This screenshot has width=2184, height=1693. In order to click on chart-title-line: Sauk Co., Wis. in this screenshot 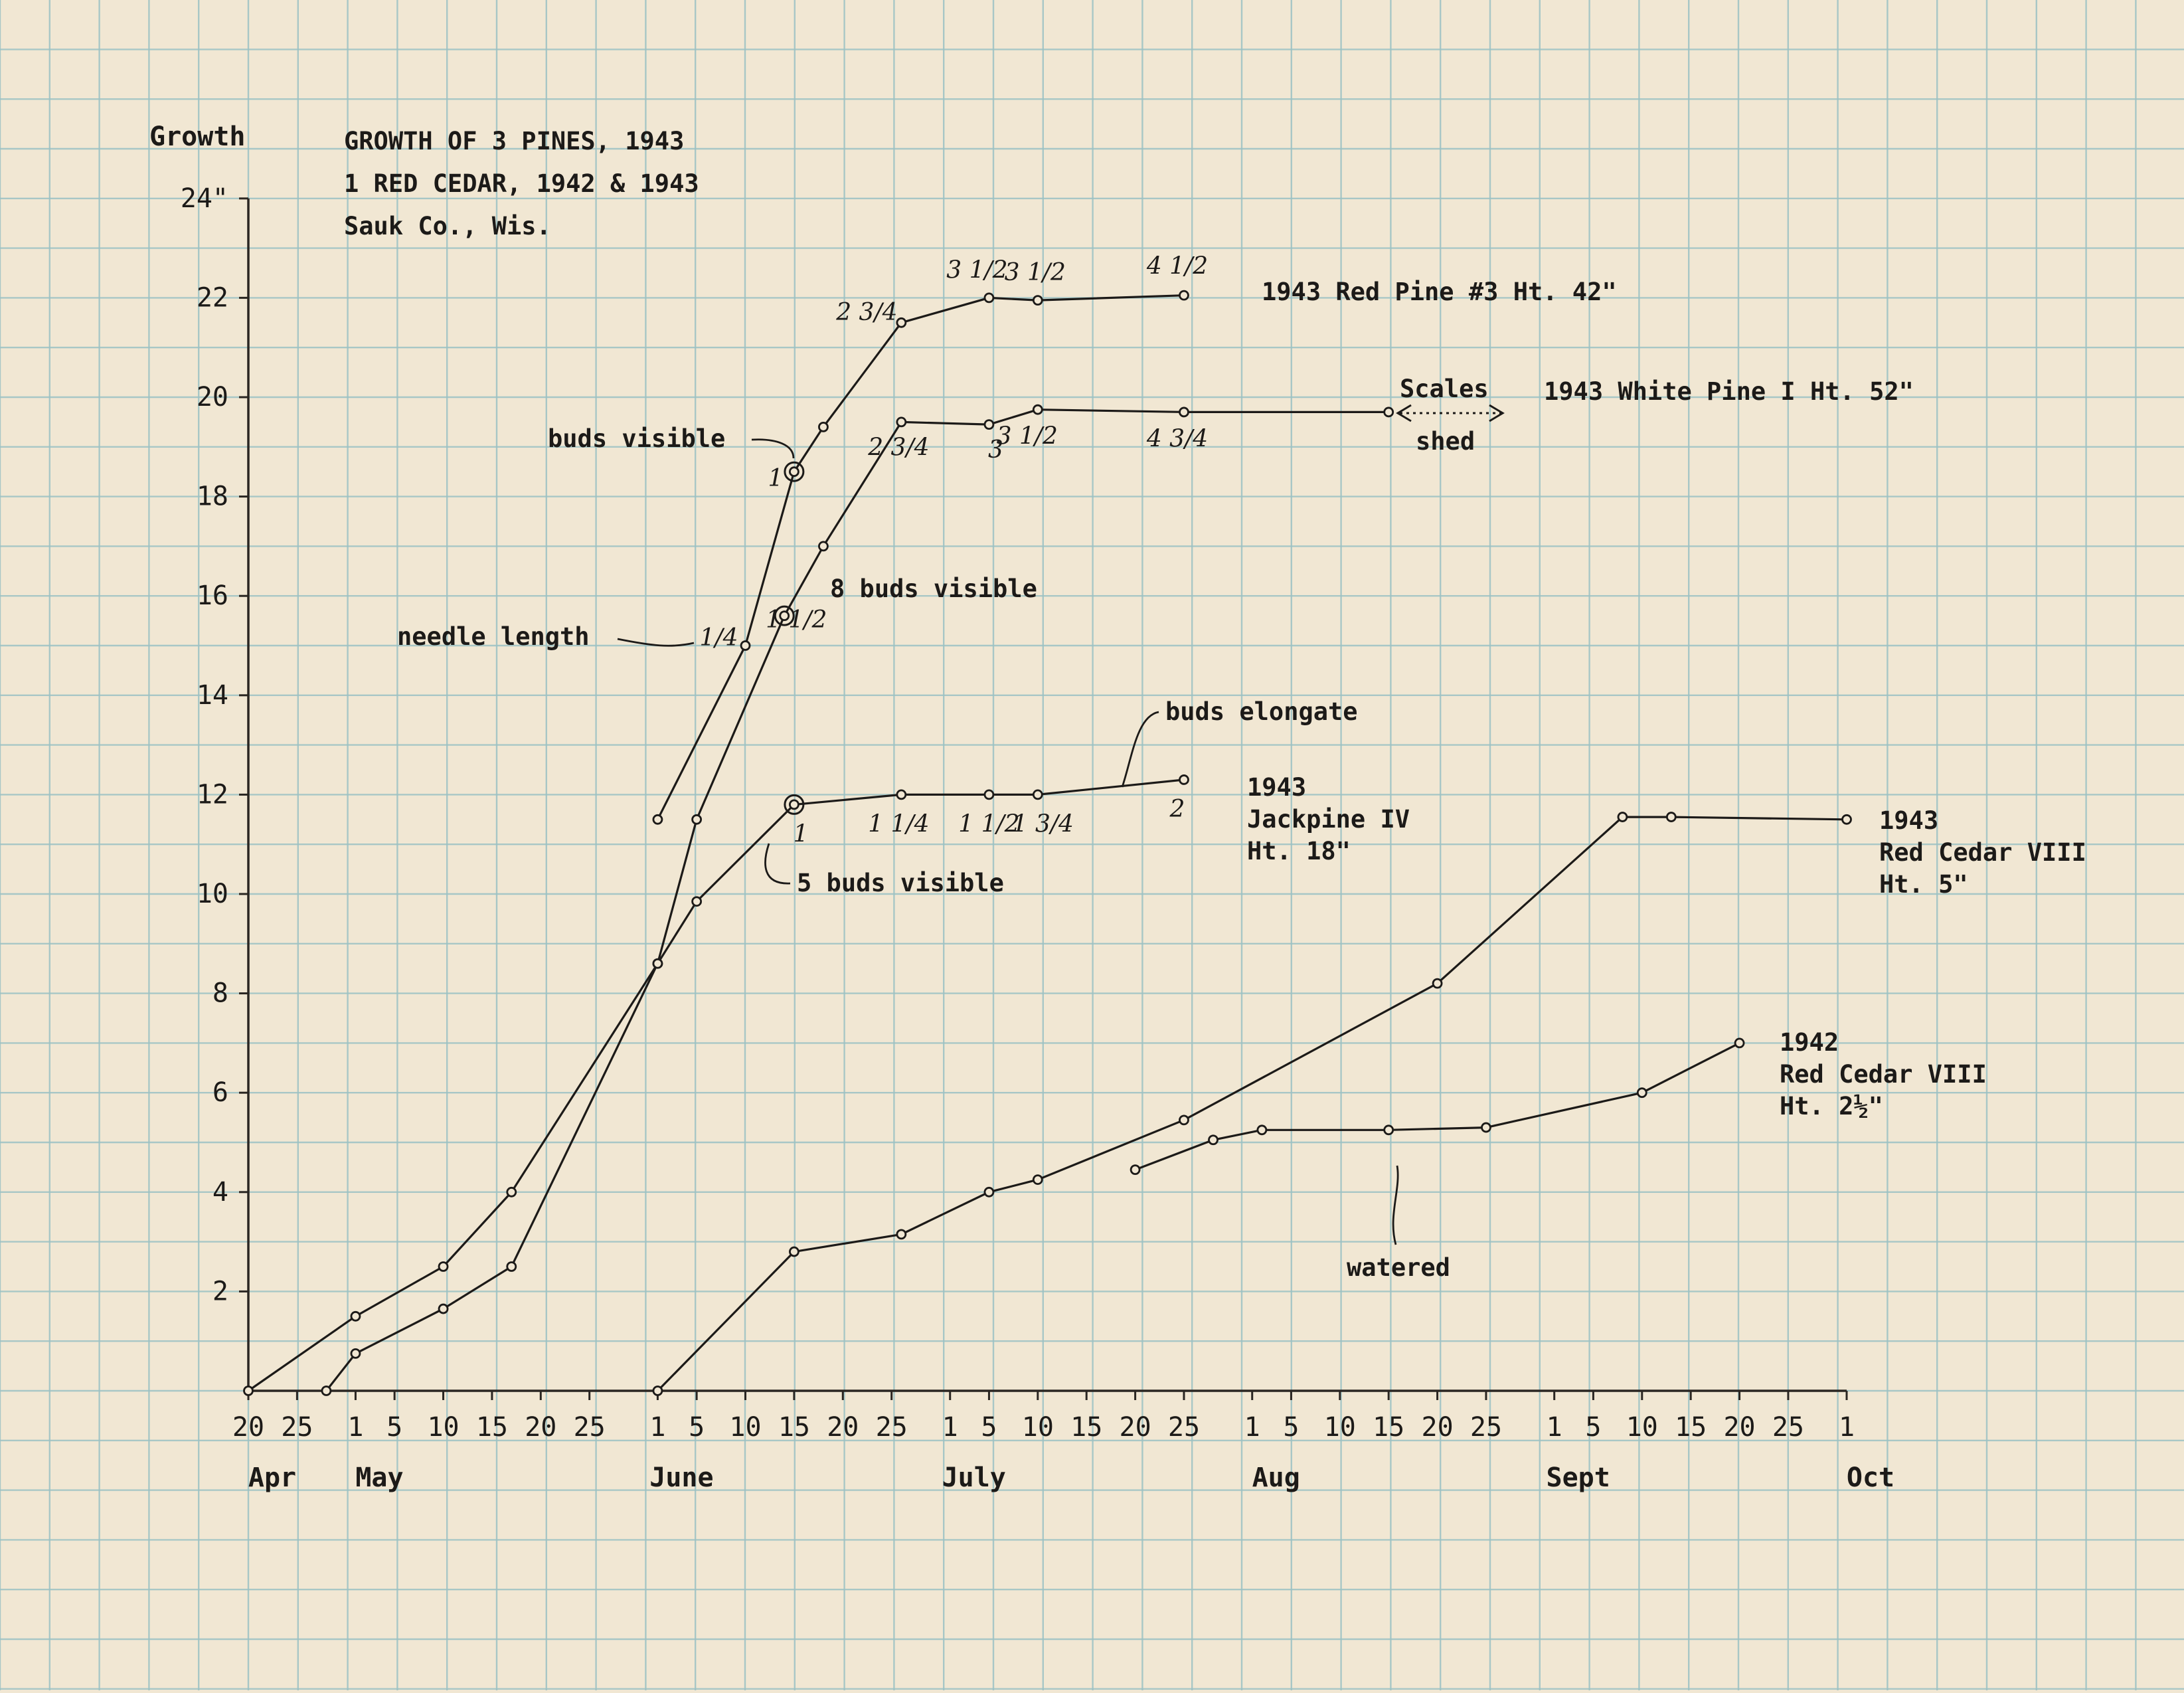, I will do `click(448, 226)`.